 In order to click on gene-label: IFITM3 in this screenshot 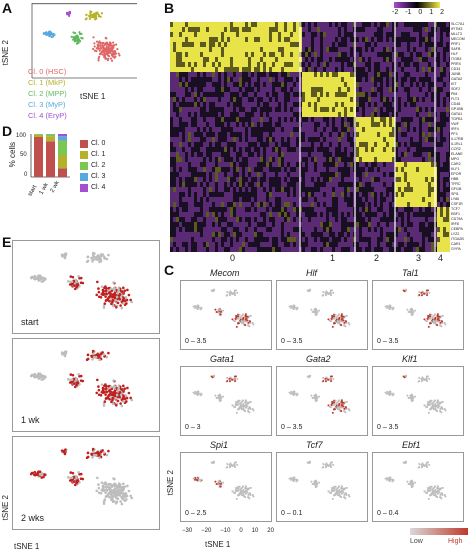, I will do `click(457, 29)`.